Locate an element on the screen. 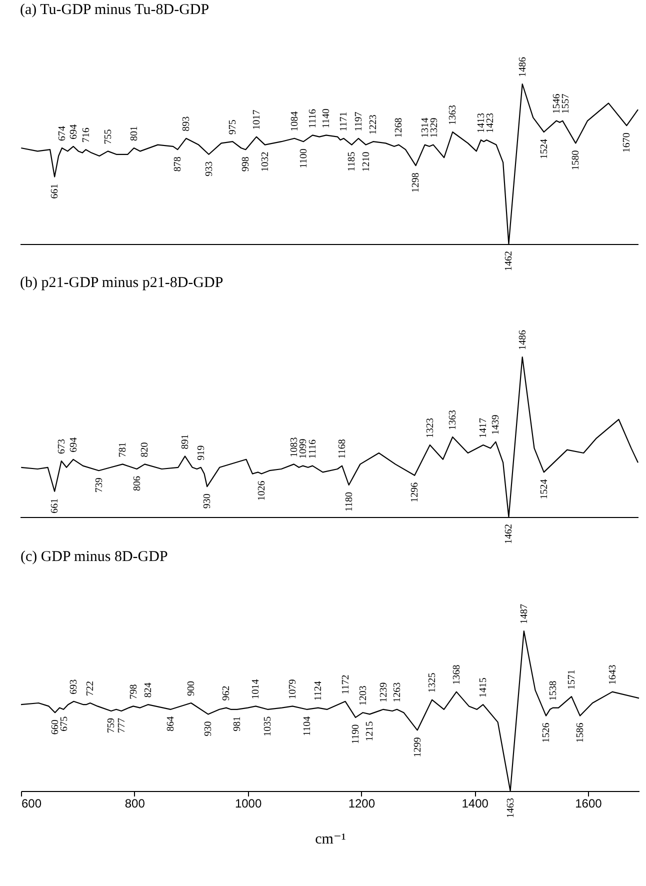 The image size is (646, 886). annotation: 1417 is located at coordinates (484, 428).